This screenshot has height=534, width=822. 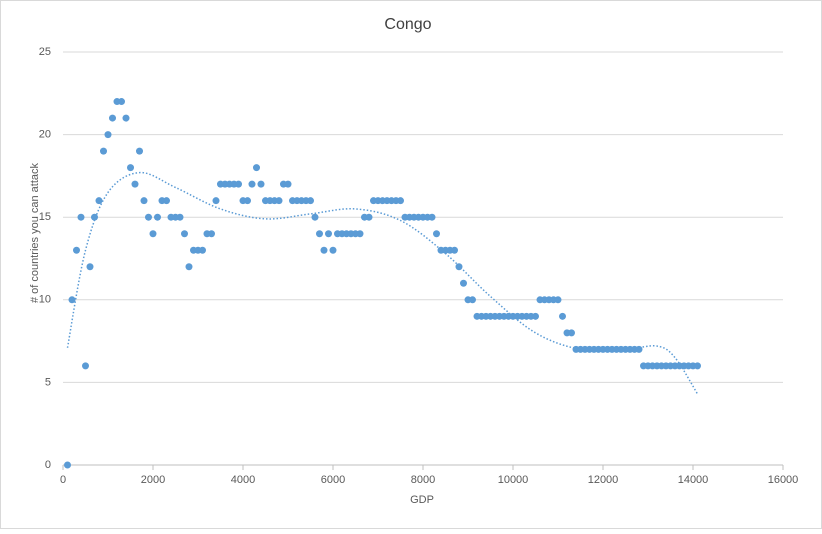 What do you see at coordinates (48, 465) in the screenshot?
I see `y-tick-label: 0` at bounding box center [48, 465].